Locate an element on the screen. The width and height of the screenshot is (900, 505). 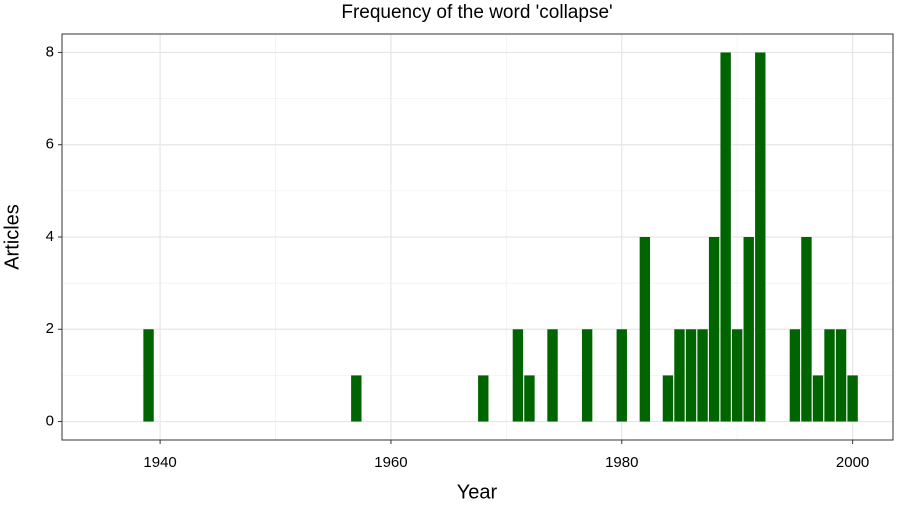
x-tick-label: 1960 is located at coordinates (390, 462).